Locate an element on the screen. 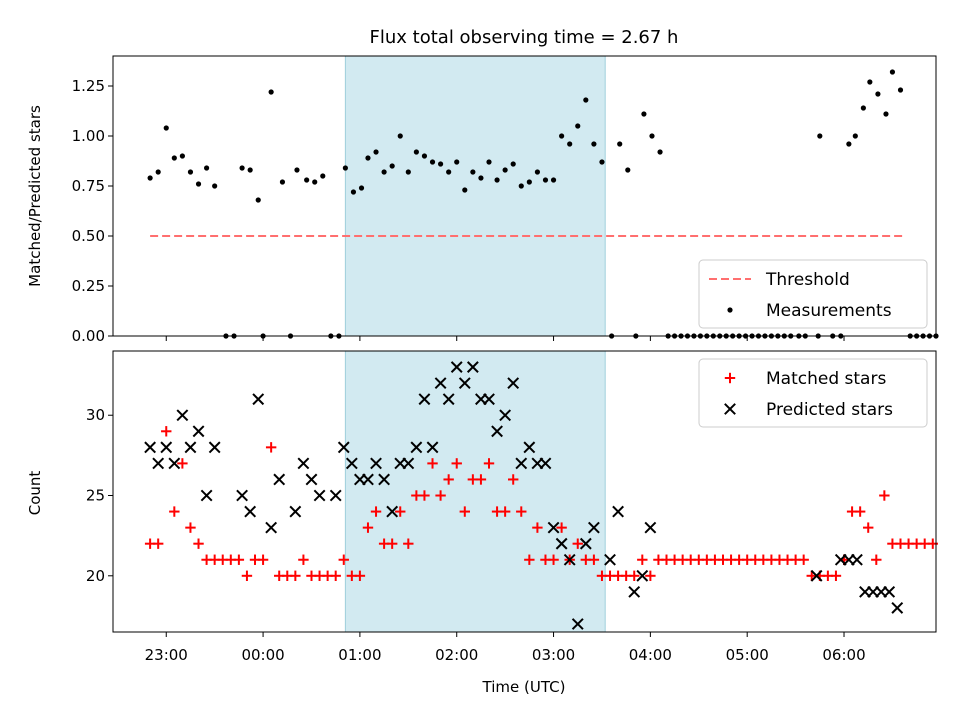  legend: Threshold Measurements is located at coordinates (813, 294).